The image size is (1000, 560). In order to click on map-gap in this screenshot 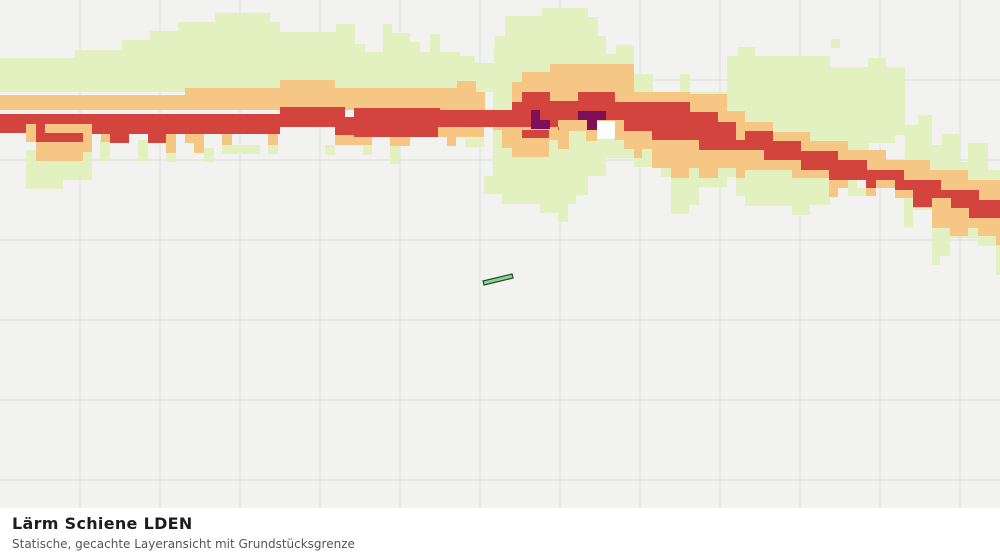, I will do `click(606, 130)`.